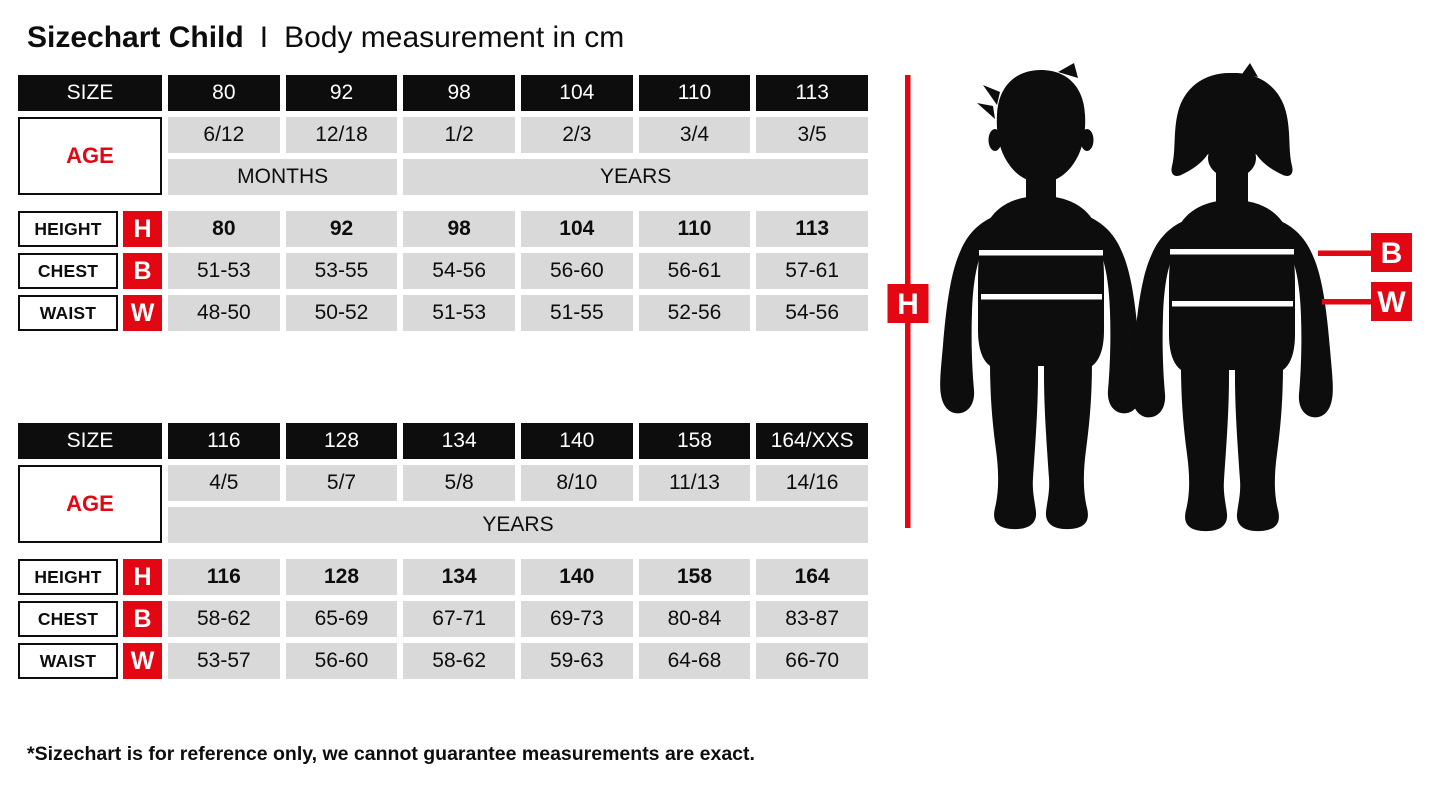 The height and width of the screenshot is (795, 1441). What do you see at coordinates (694, 619) in the screenshot?
I see `chest-cell: 80-84` at bounding box center [694, 619].